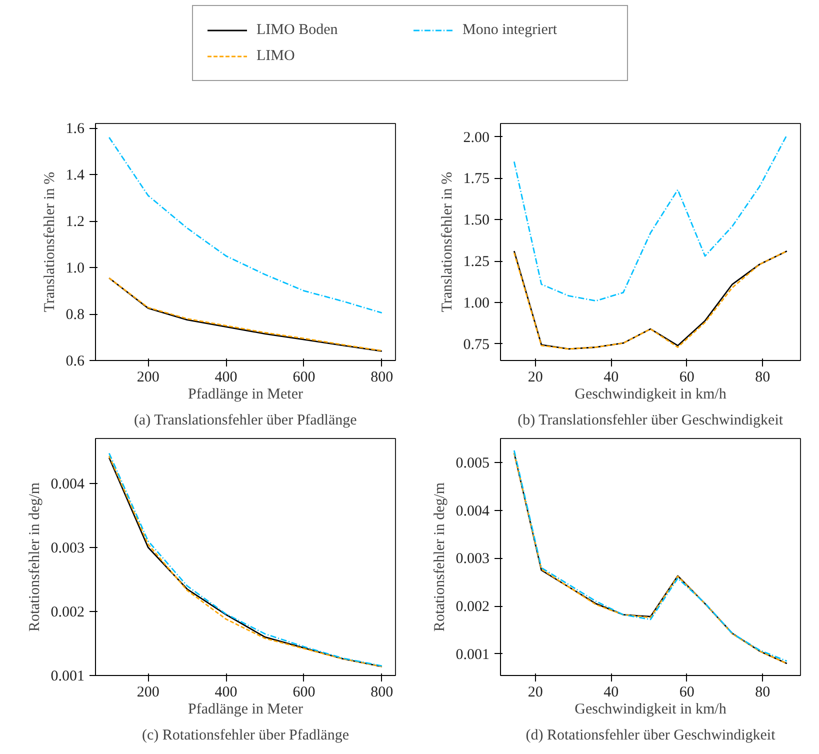 This screenshot has height=754, width=819. I want to click on legend-label: Mono integriert, so click(510, 30).